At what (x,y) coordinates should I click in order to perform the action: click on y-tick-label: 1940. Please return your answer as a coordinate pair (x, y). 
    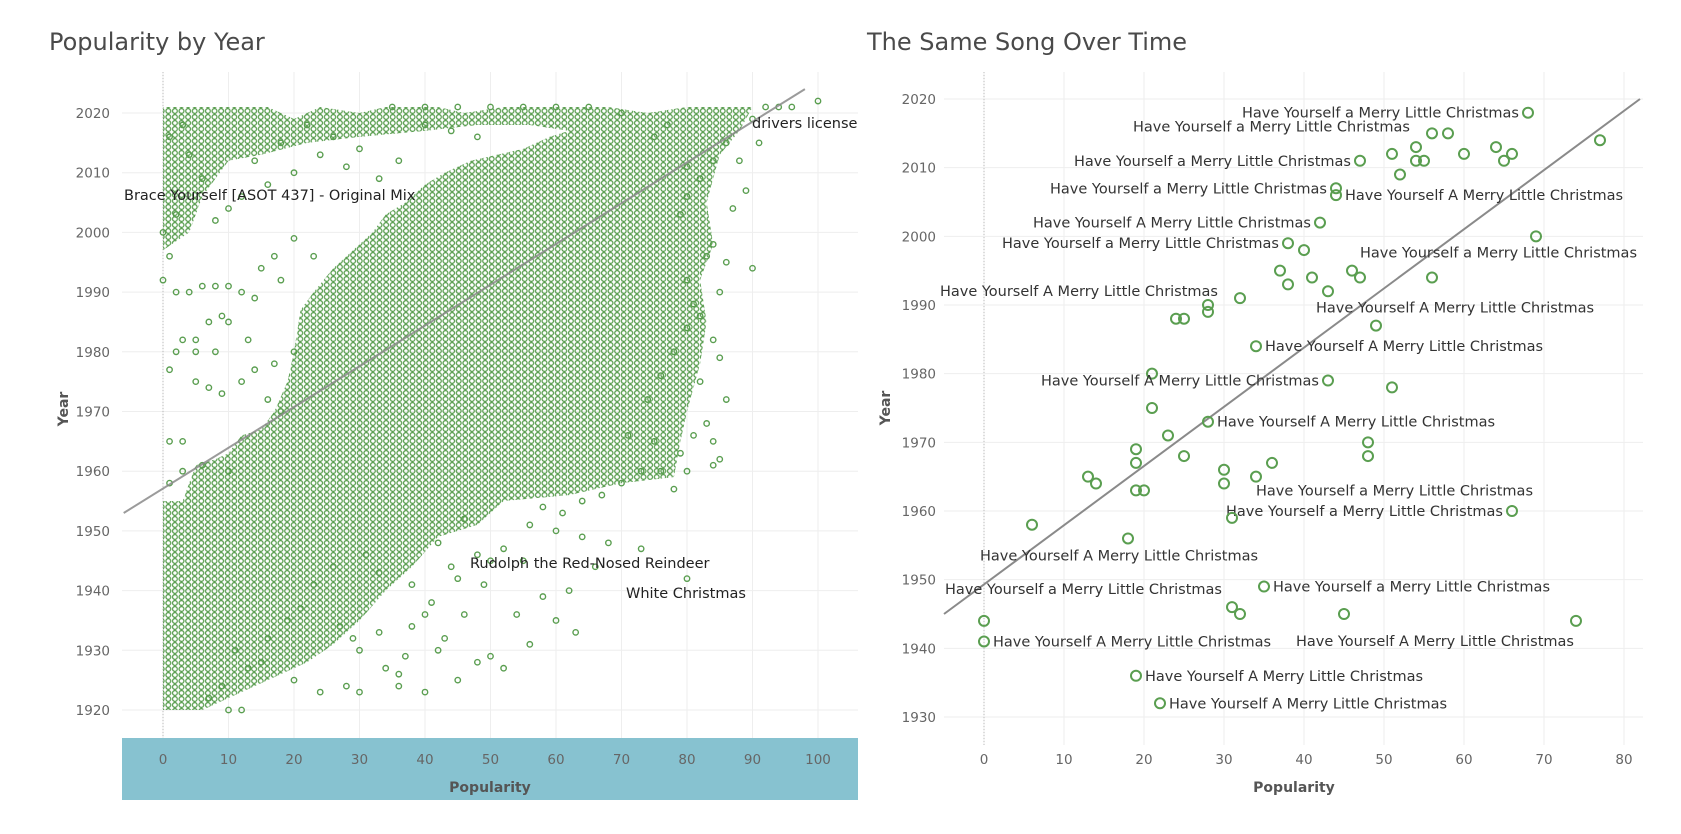
    Looking at the image, I should click on (93, 592).